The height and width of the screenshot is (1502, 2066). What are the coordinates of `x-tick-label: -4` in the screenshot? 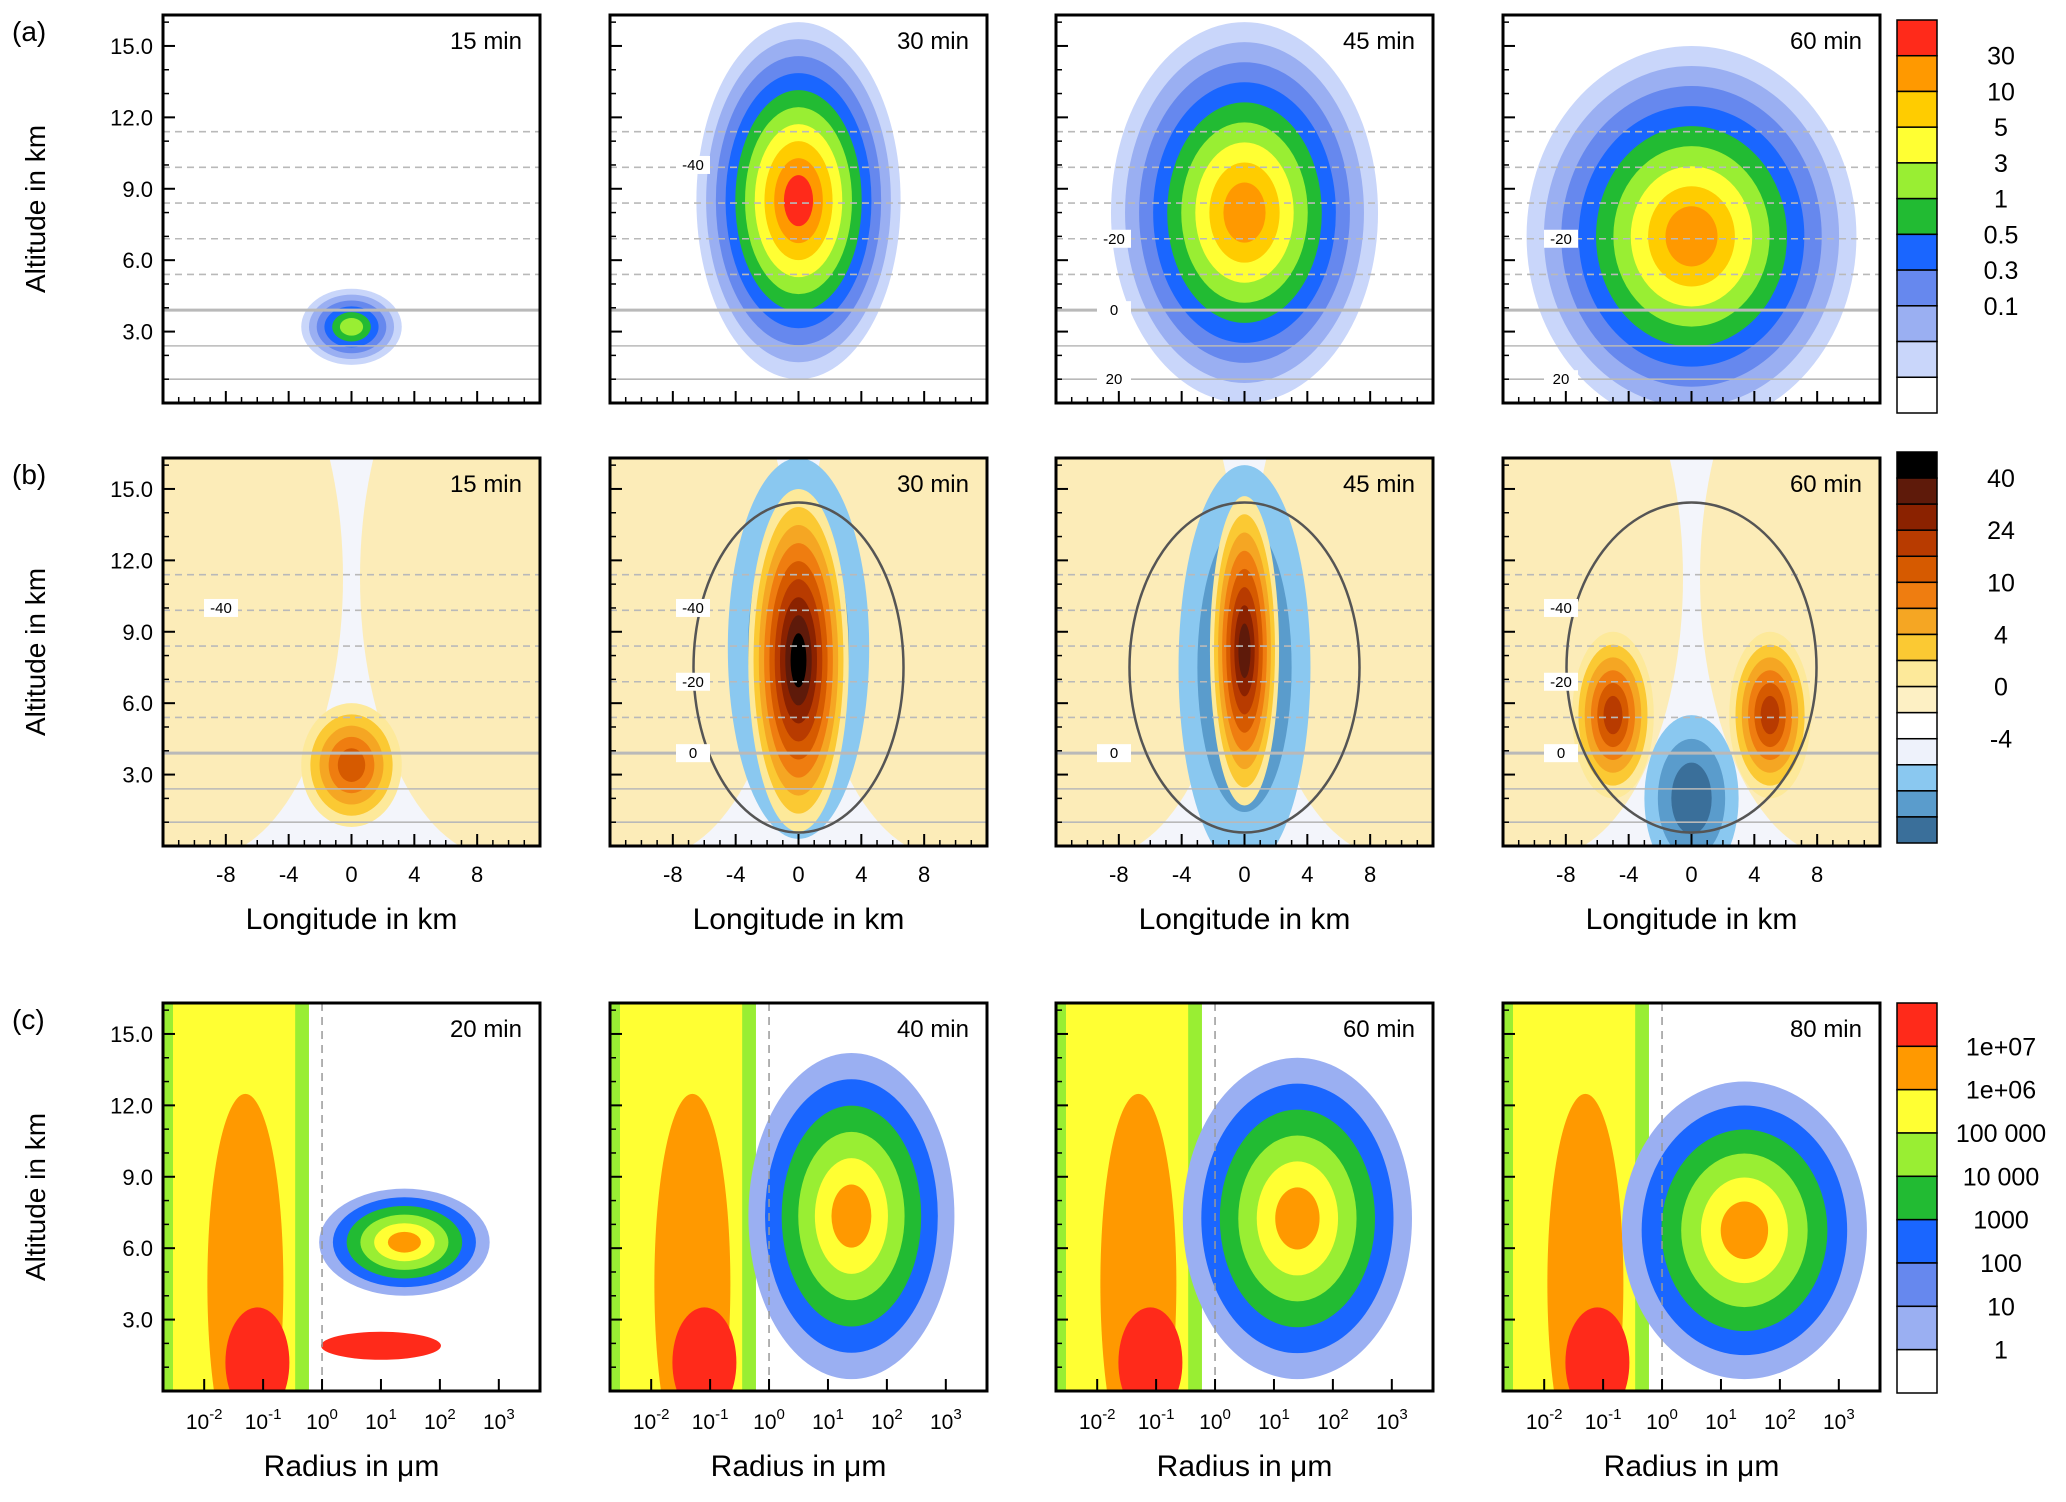 It's located at (736, 874).